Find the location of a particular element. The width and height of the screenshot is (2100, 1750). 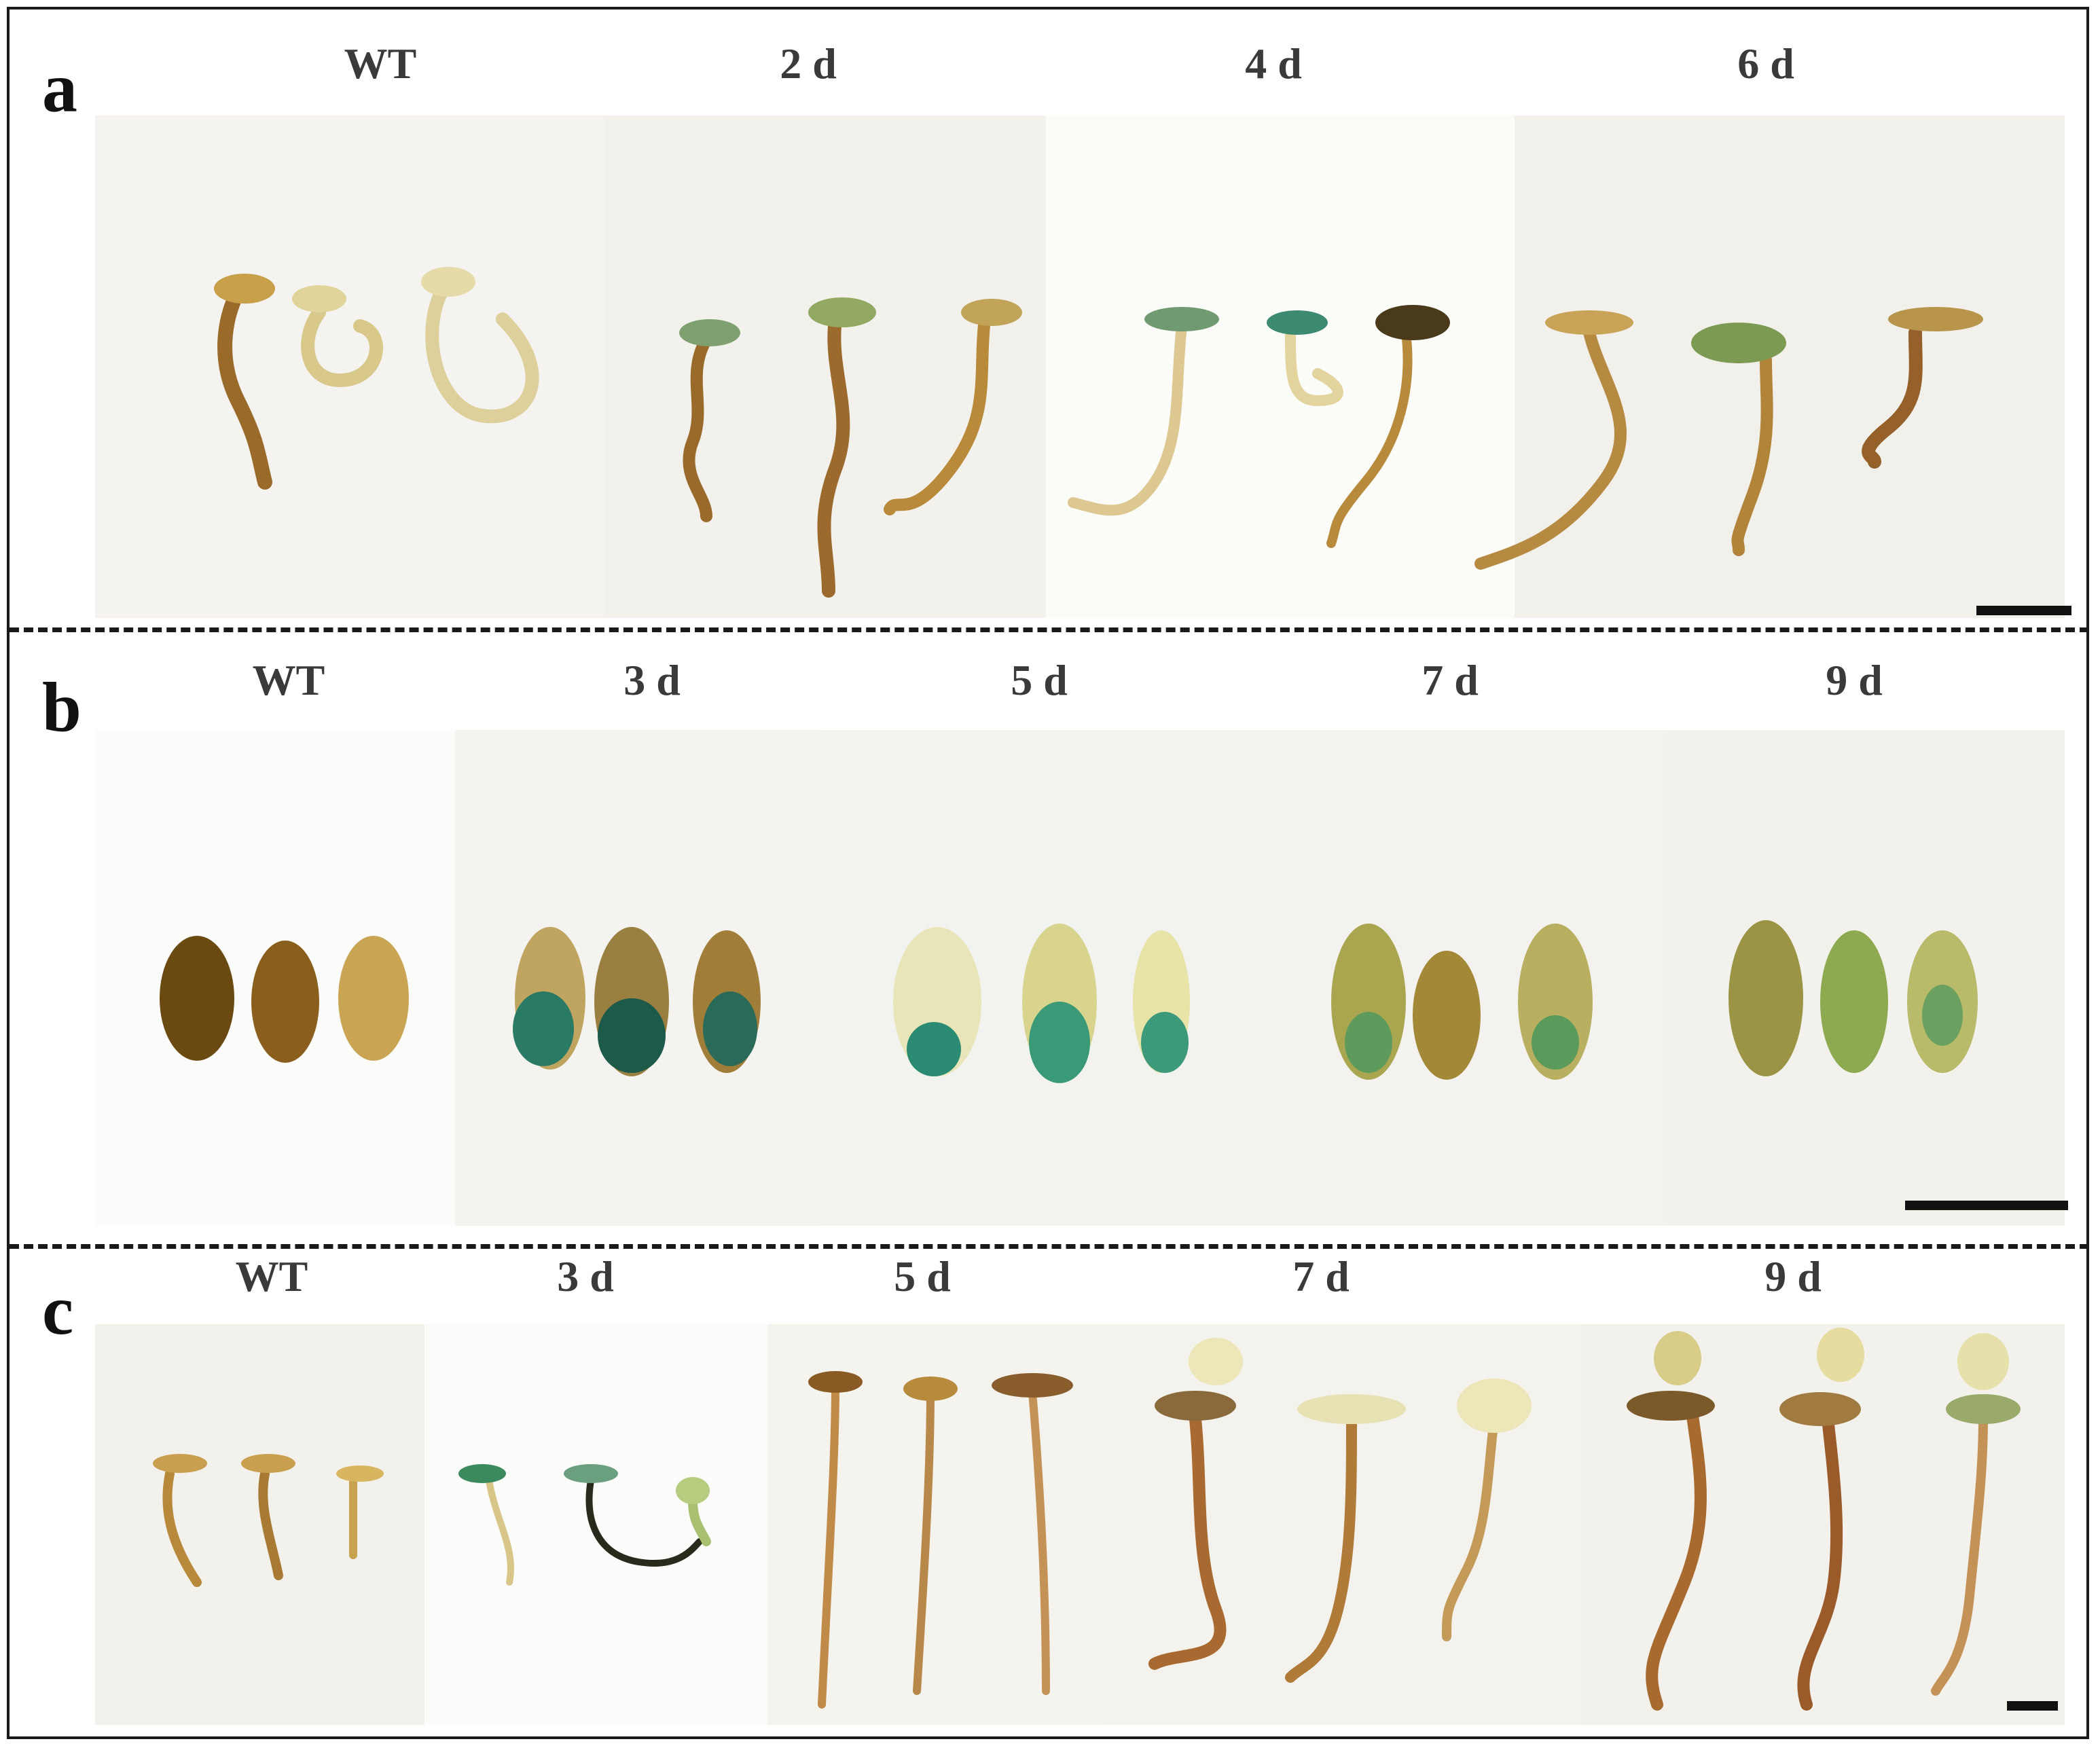

scale-bar-c is located at coordinates (2032, 1706).